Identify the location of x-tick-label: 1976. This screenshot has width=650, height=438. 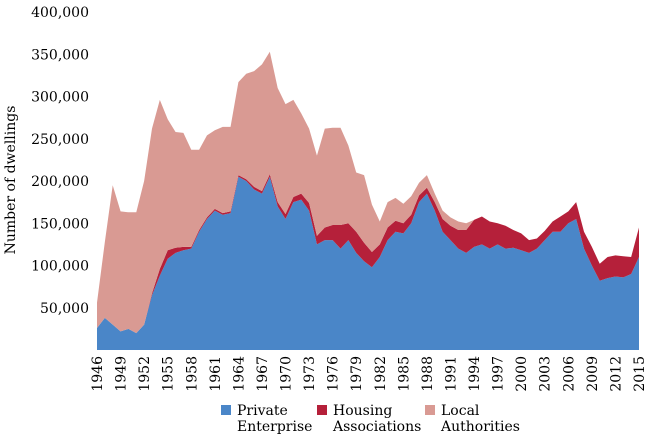
(334, 374).